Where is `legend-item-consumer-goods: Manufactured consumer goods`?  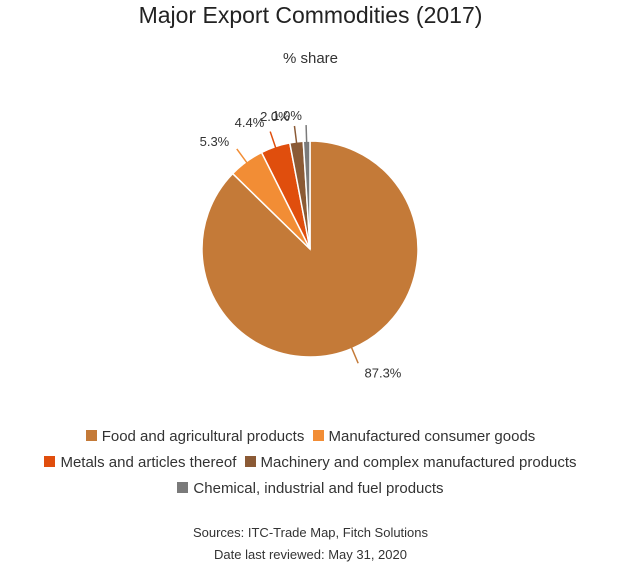 legend-item-consumer-goods: Manufactured consumer goods is located at coordinates (424, 437).